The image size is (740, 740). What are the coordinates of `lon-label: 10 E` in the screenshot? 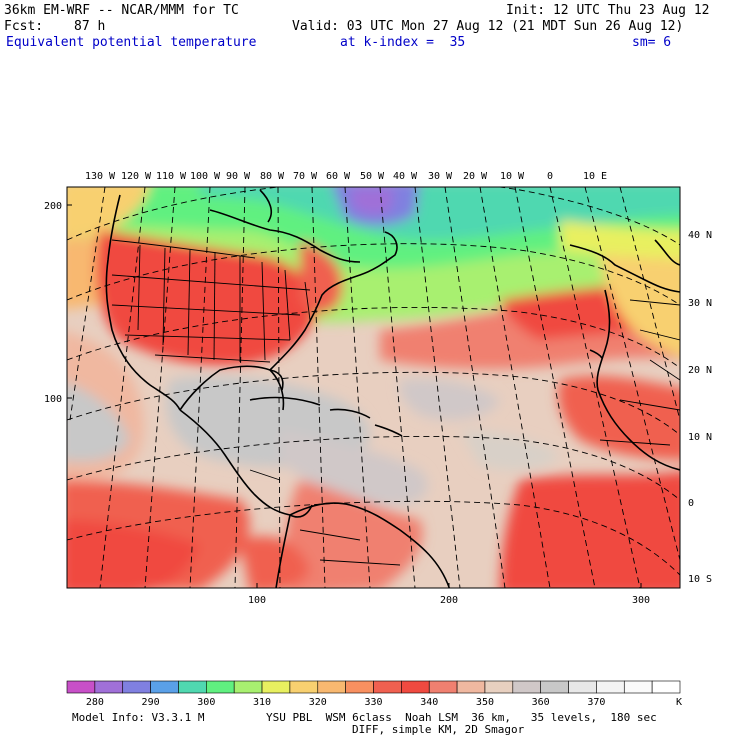 It's located at (595, 176).